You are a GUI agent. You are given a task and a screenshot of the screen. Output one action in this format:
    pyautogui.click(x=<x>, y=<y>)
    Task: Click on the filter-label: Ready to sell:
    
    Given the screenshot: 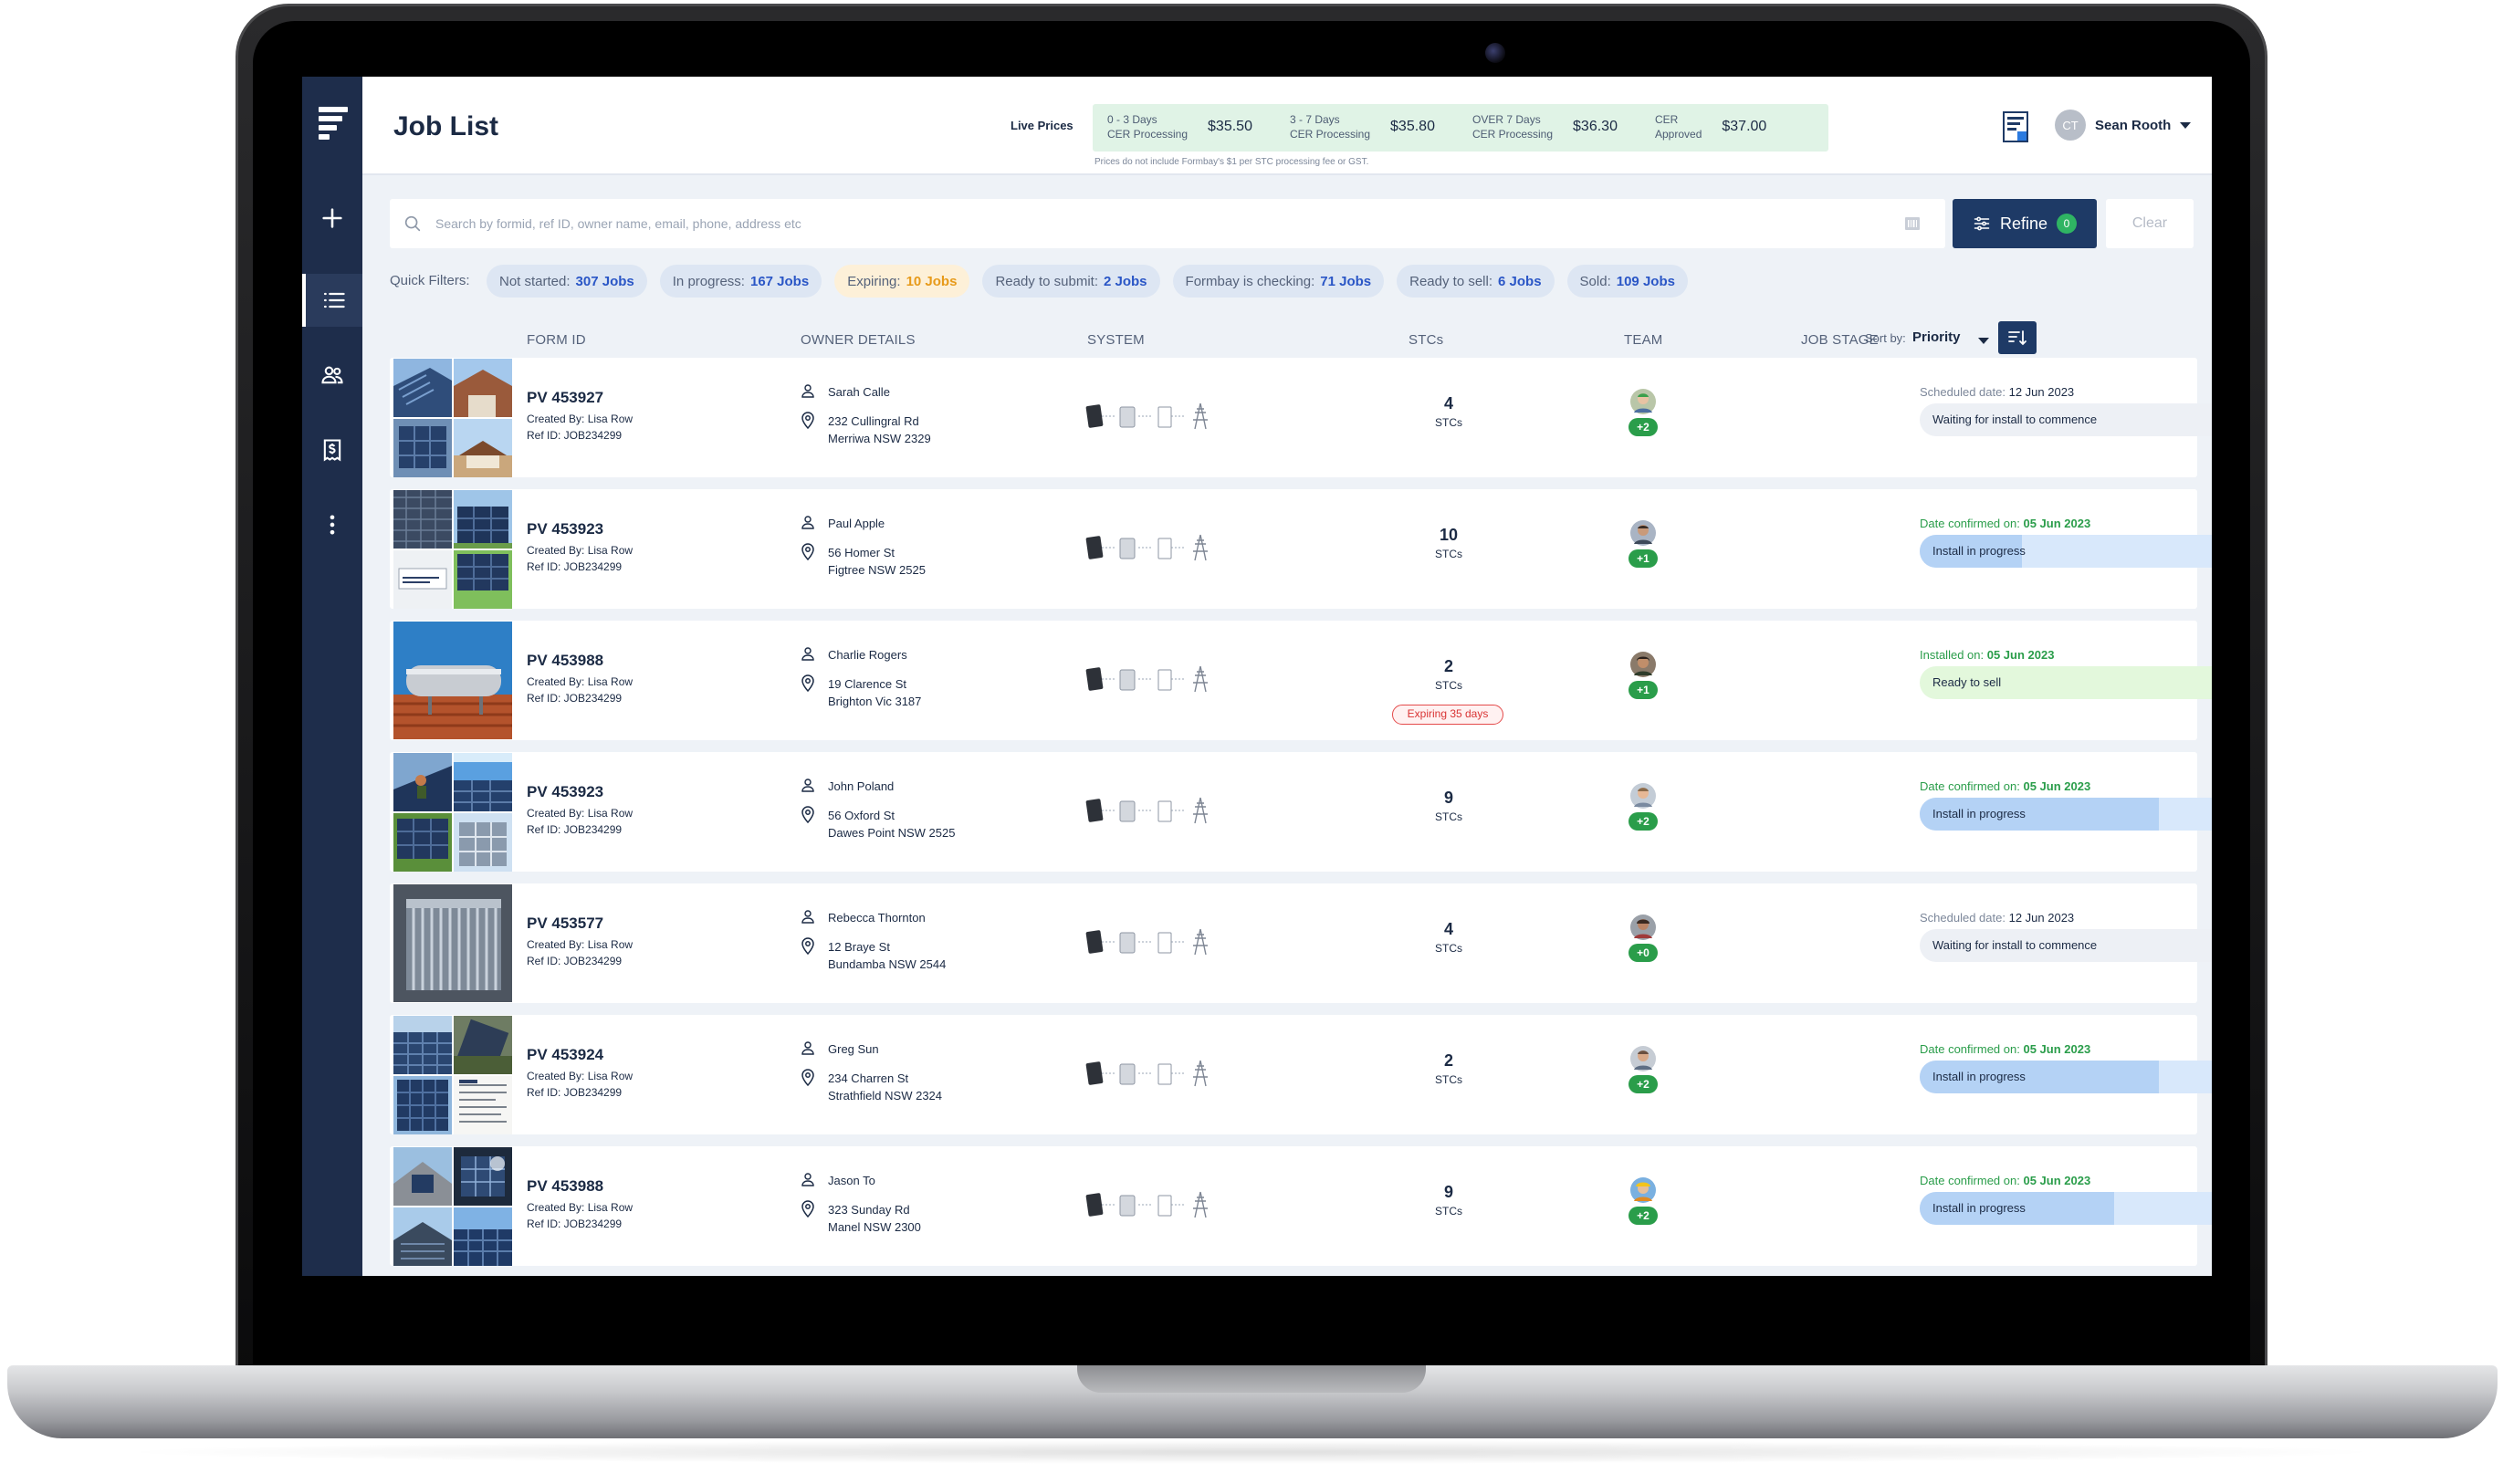 What is the action you would take?
    pyautogui.click(x=1451, y=281)
    